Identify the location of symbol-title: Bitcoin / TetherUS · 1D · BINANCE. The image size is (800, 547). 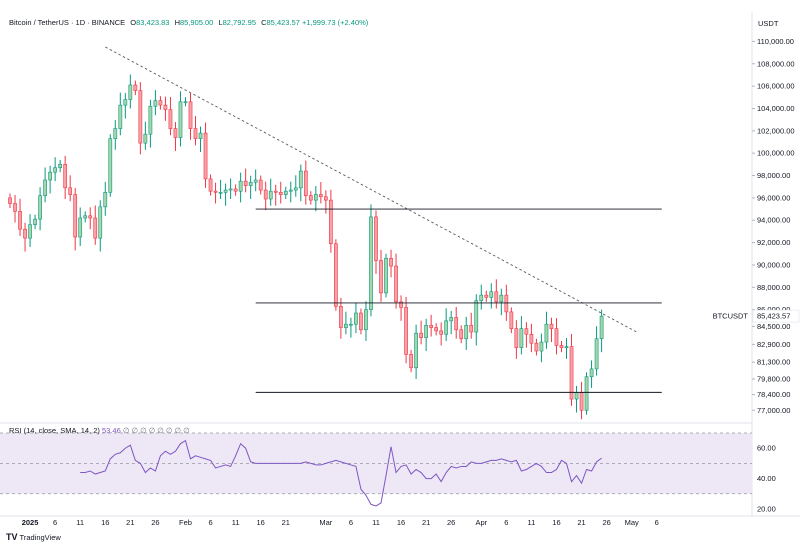
(67, 22).